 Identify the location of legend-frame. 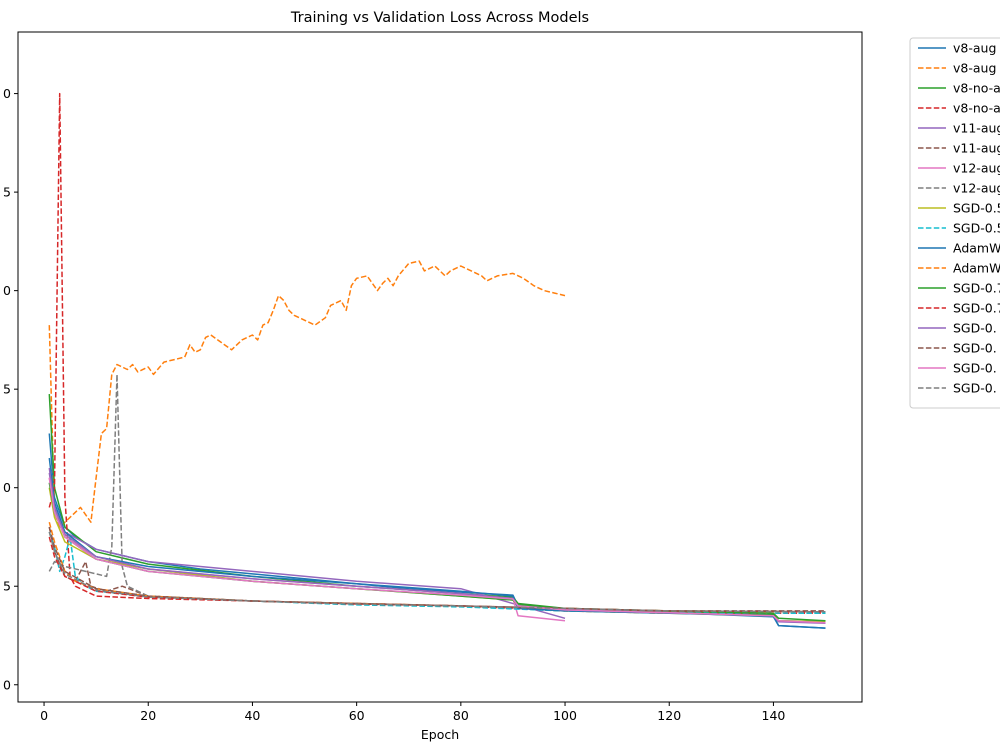
(954, 223).